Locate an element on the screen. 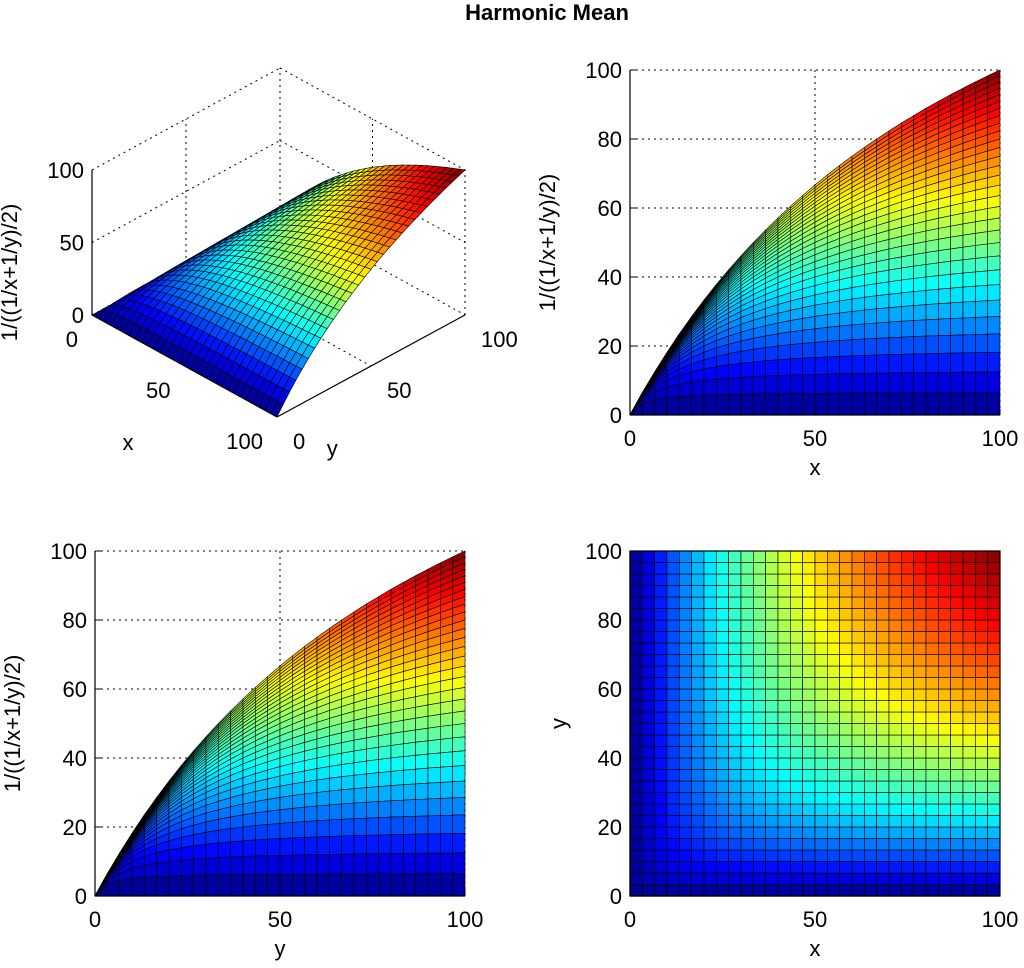 The width and height of the screenshot is (1024, 968). y-tick-label: 0 is located at coordinates (81, 896).